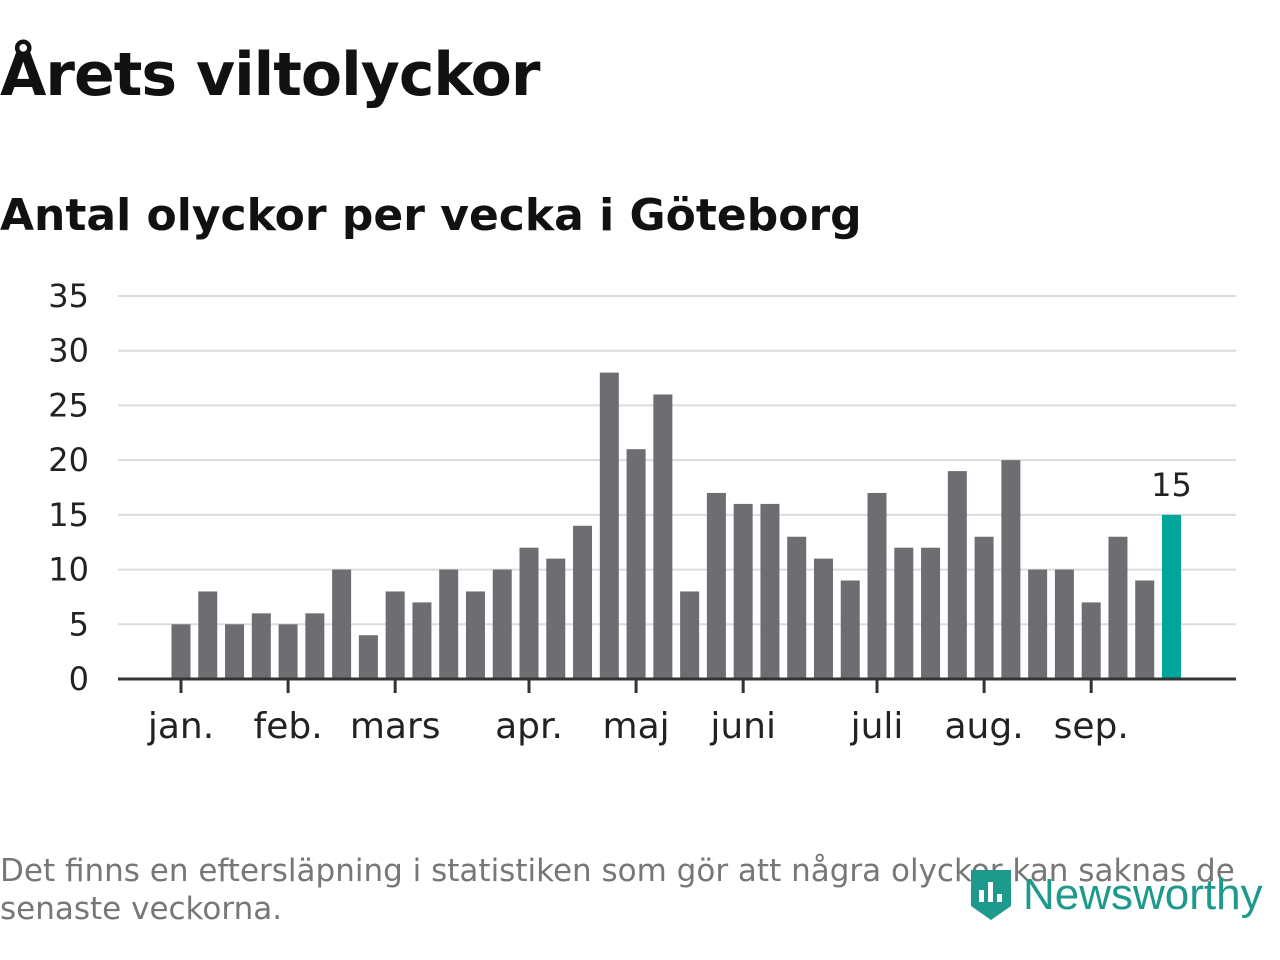 The image size is (1280, 960). I want to click on x-tick-label-apr.: apr., so click(529, 726).